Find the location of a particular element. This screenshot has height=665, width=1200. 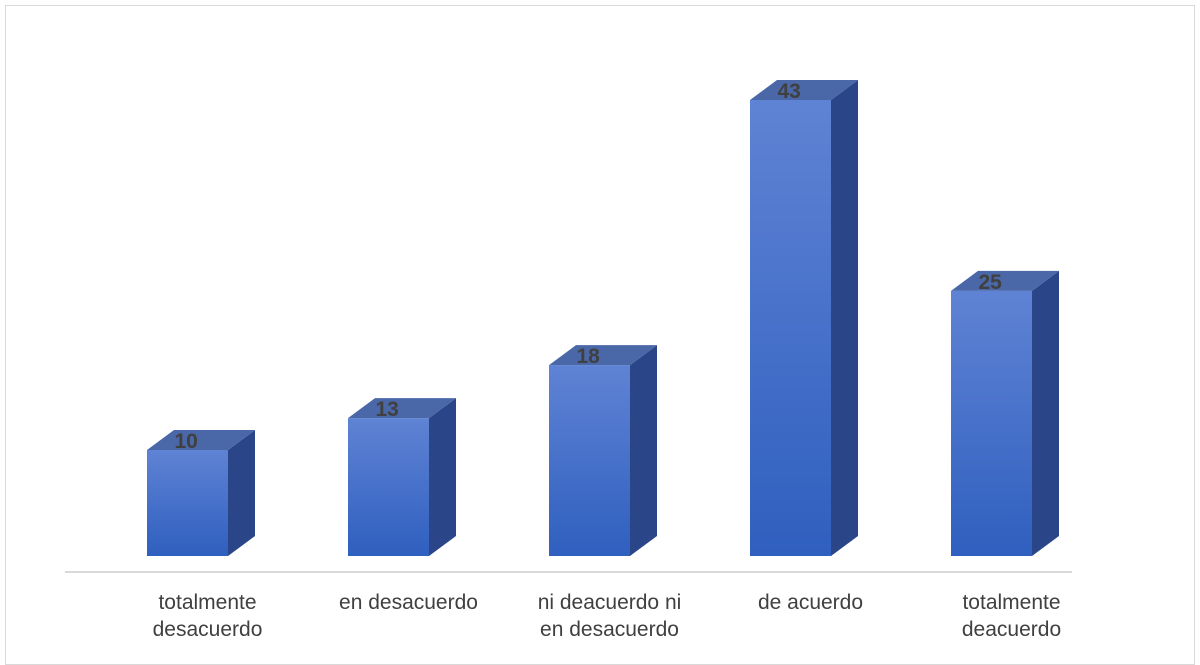

data-label: 43 is located at coordinates (789, 91).